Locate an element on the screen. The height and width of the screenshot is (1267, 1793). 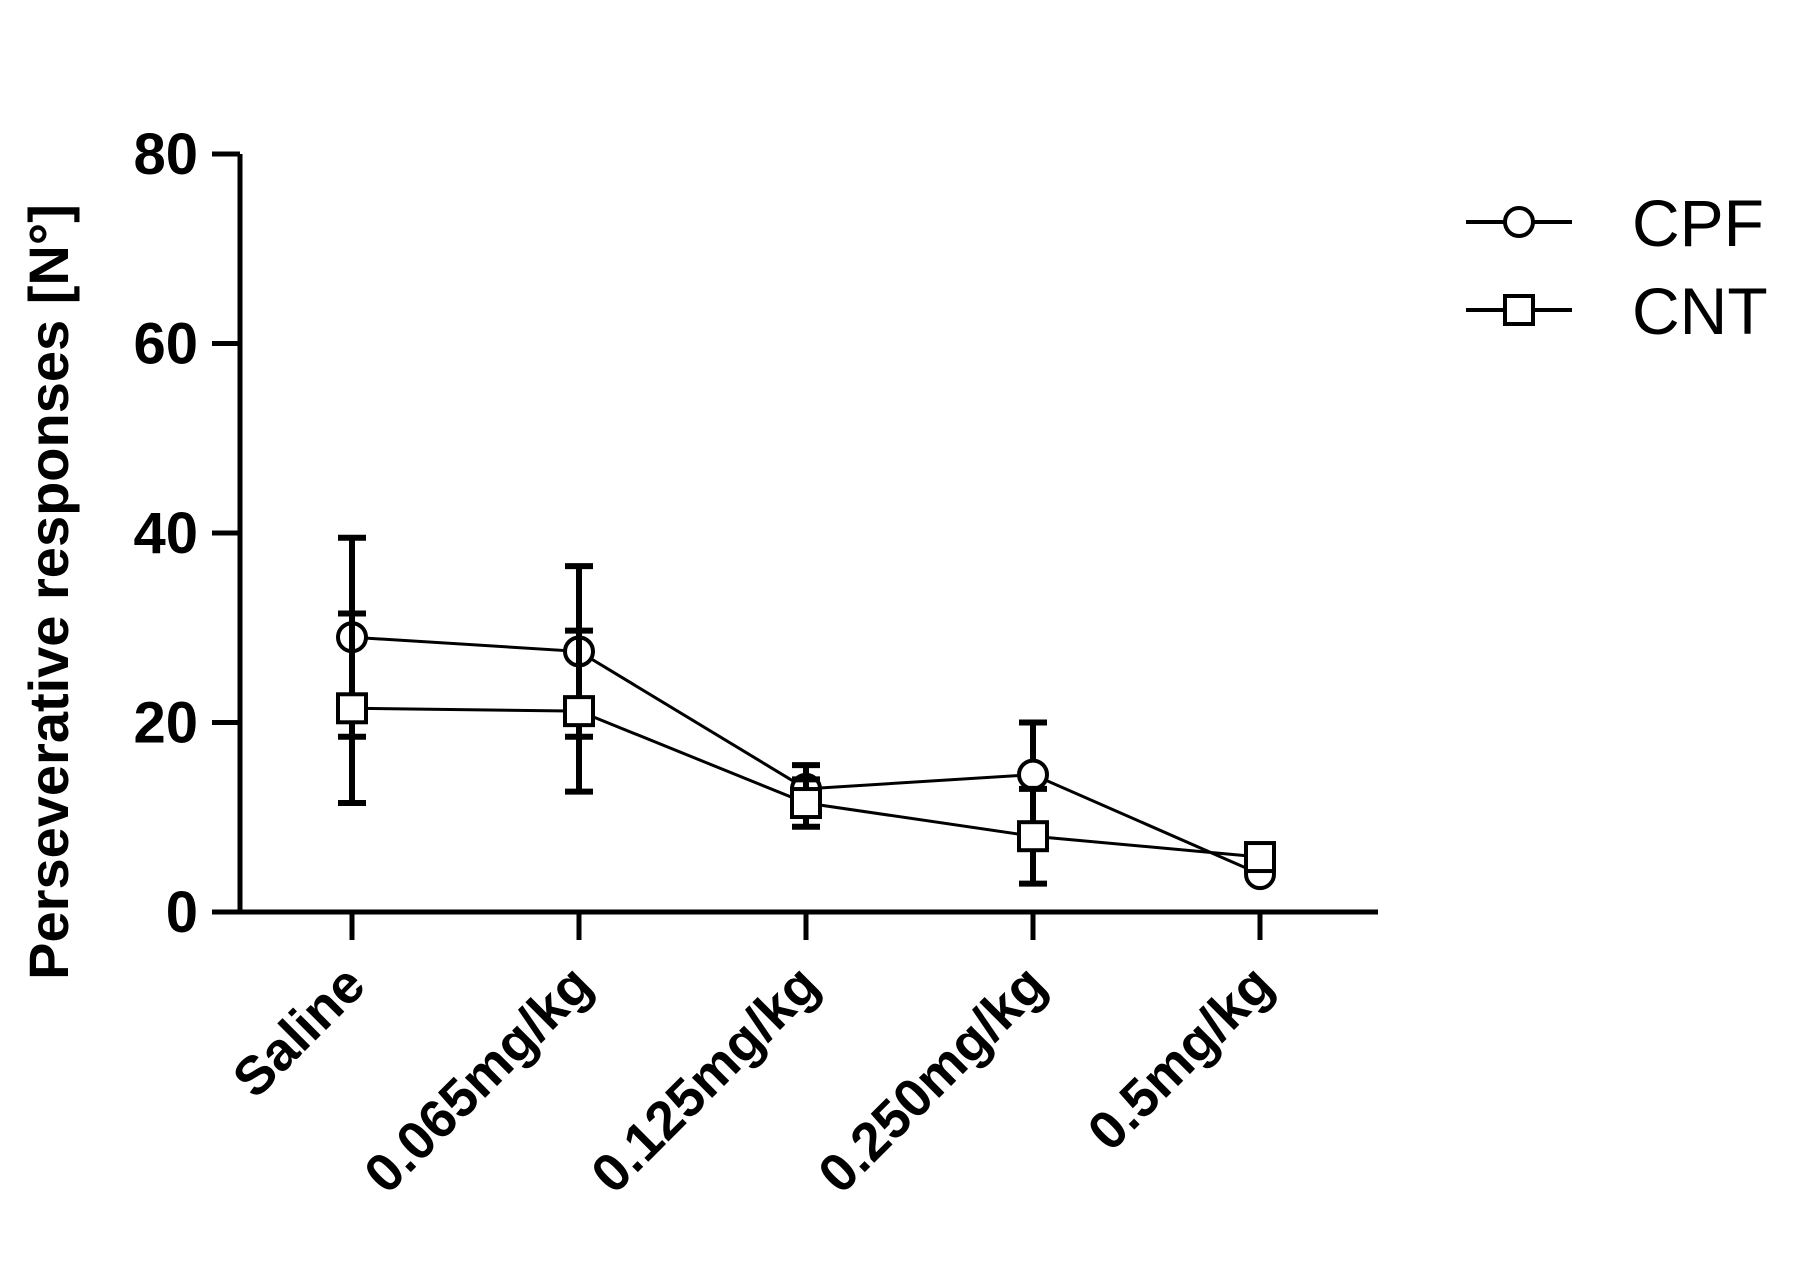
y-tick-label: 40 is located at coordinates (165, 533).